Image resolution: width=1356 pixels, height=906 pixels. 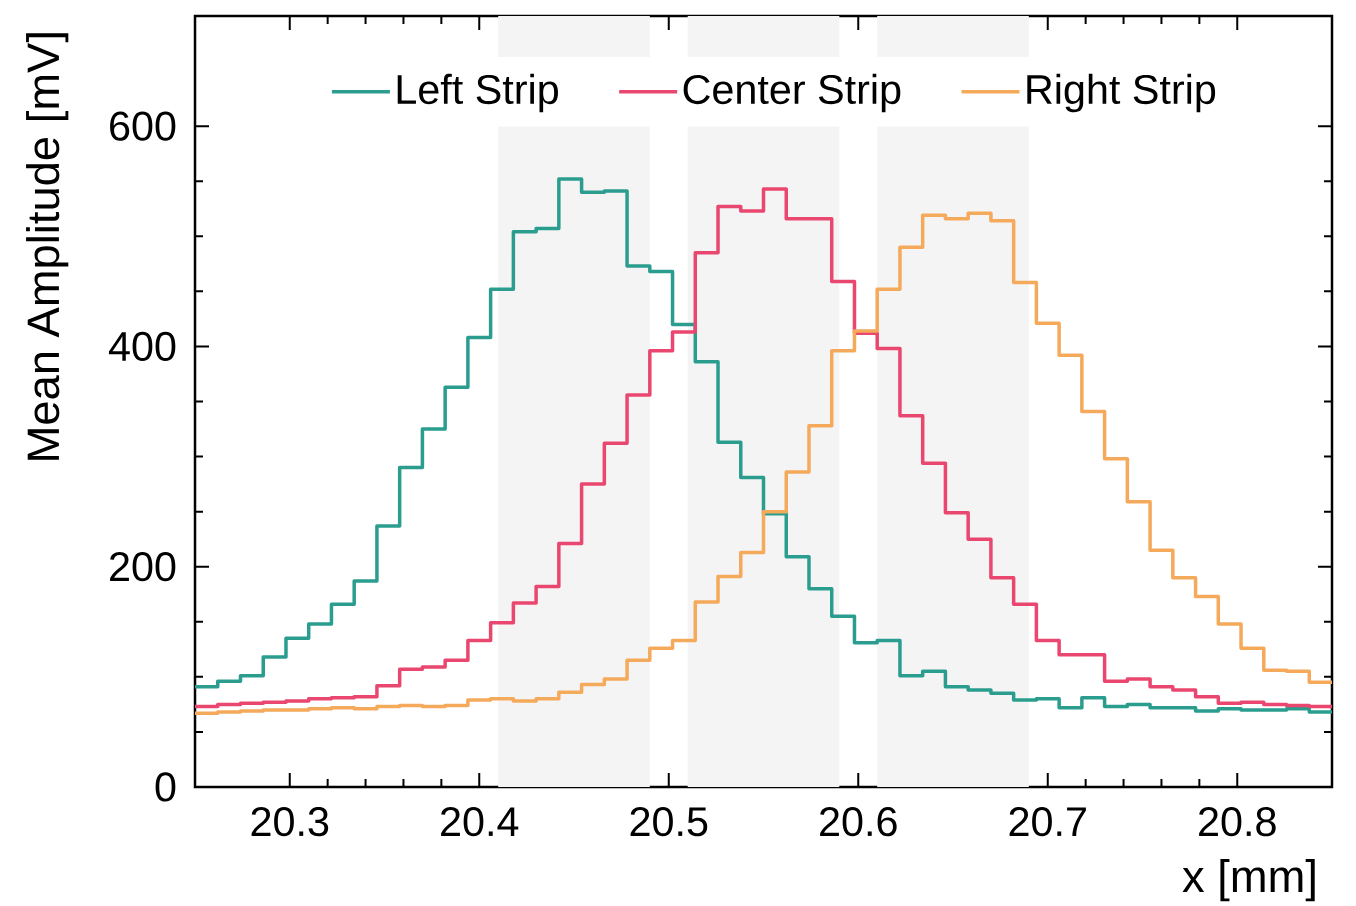 I want to click on x-tick-label: 20.3, so click(x=290, y=822).